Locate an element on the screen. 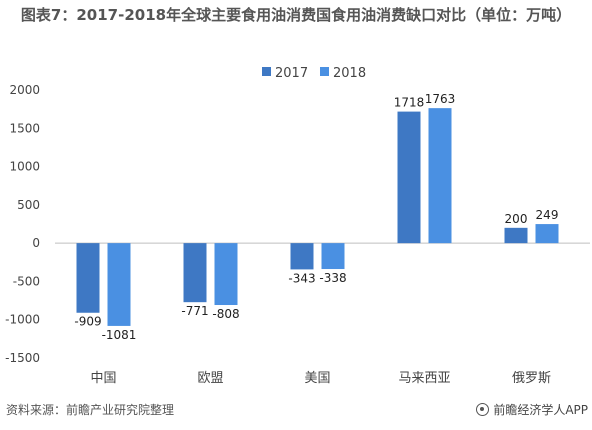  legend: 2017 2018 is located at coordinates (314, 73).